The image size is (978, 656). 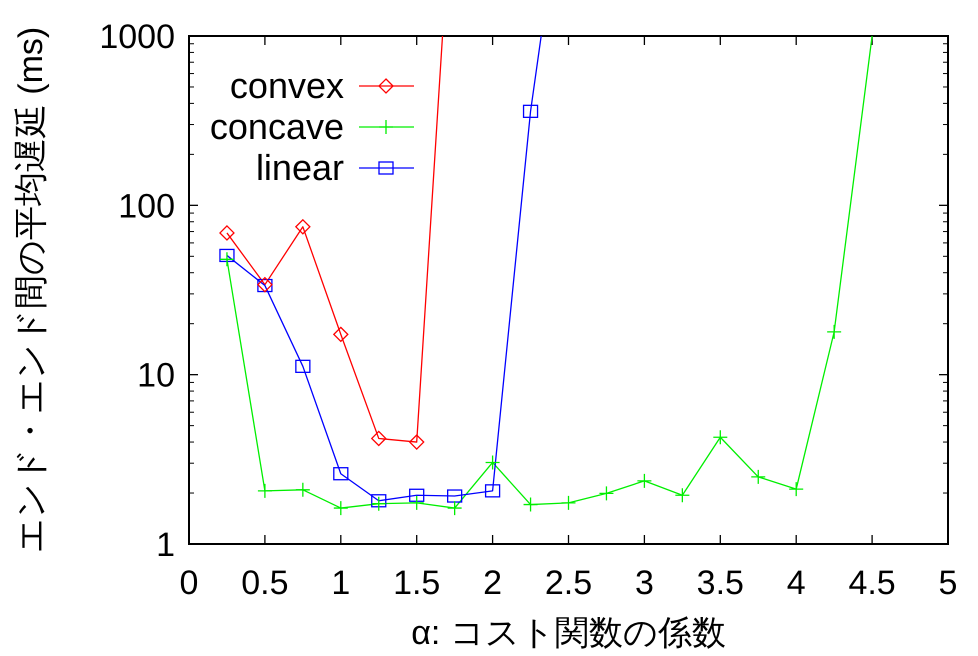 I want to click on y-tick-label: 1000, so click(x=137, y=37).